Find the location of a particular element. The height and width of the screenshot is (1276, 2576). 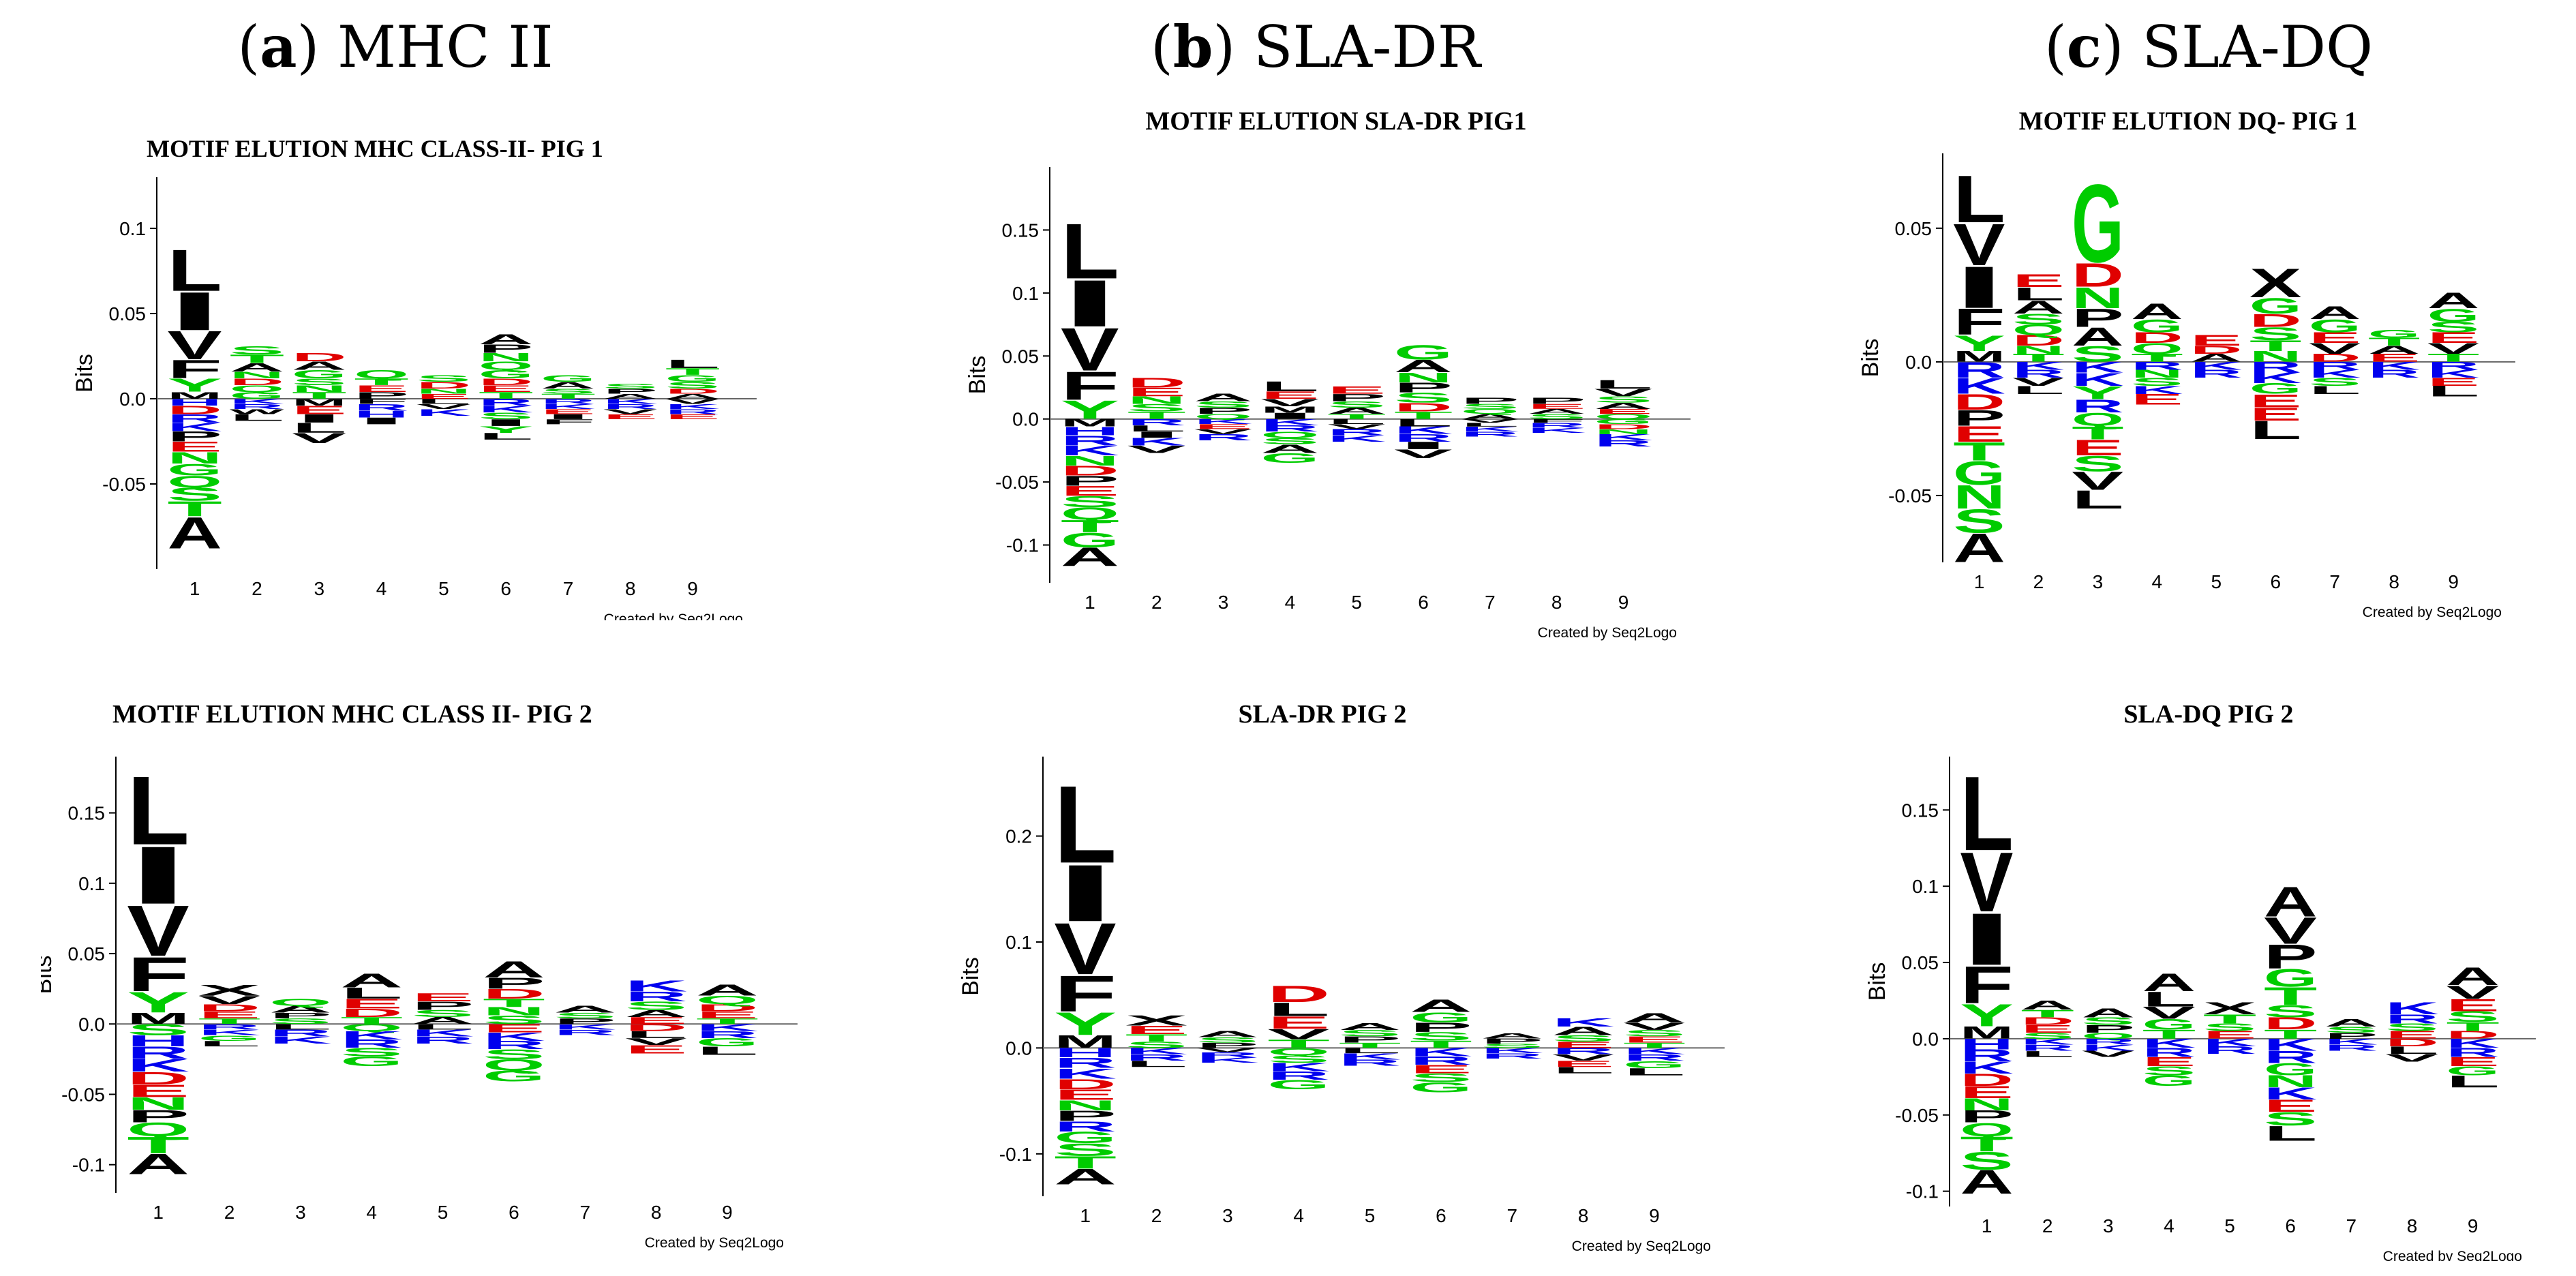

x-tick-label: 2 is located at coordinates (230, 1212).